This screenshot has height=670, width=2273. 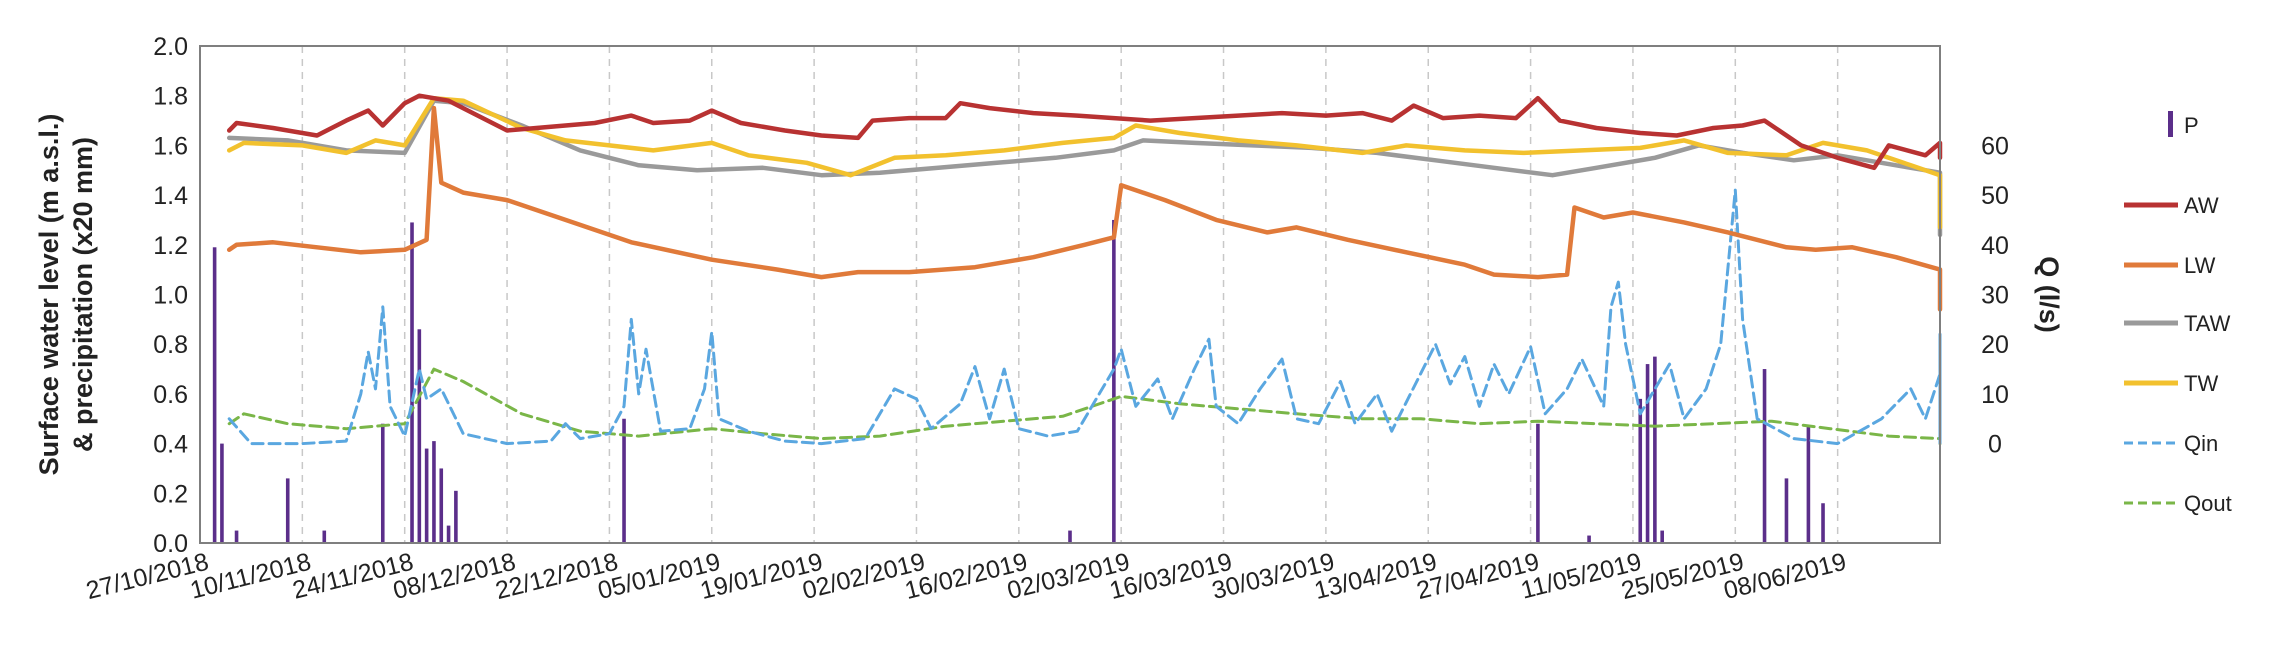 What do you see at coordinates (170, 146) in the screenshot?
I see `left-tick-label: 1.6` at bounding box center [170, 146].